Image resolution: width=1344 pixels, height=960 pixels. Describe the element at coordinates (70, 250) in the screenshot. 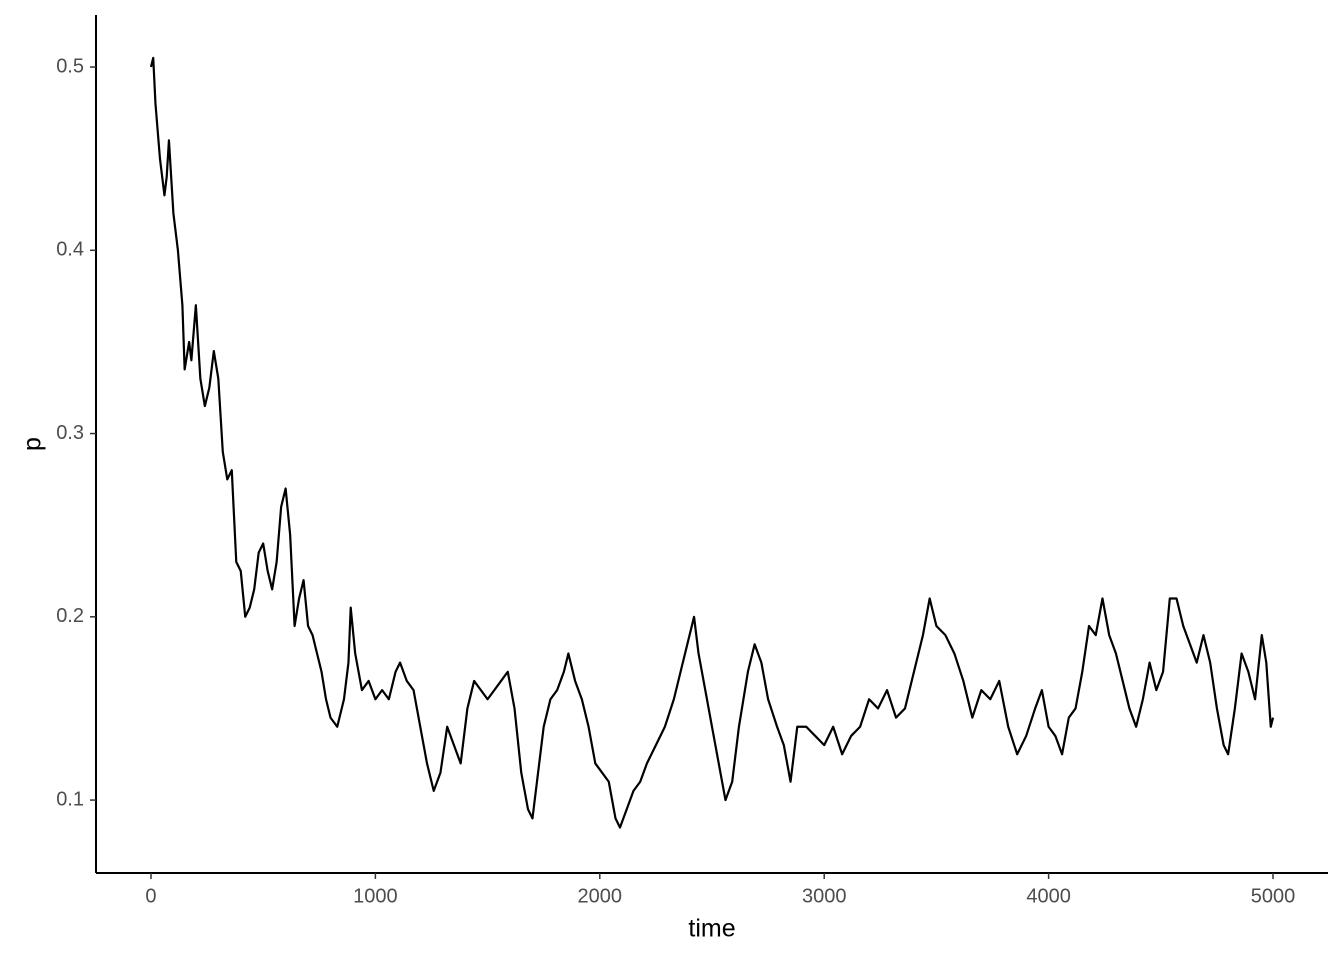

I see `y-tick-label: 0.4` at that location.